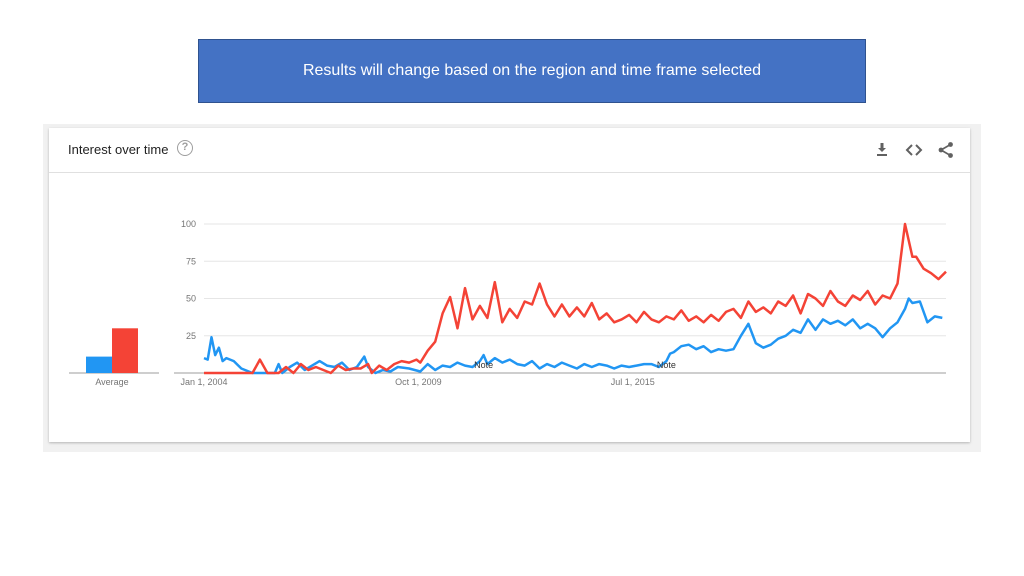 This screenshot has width=1024, height=576. Describe the element at coordinates (188, 224) in the screenshot. I see `y-tick-label: 100` at that location.